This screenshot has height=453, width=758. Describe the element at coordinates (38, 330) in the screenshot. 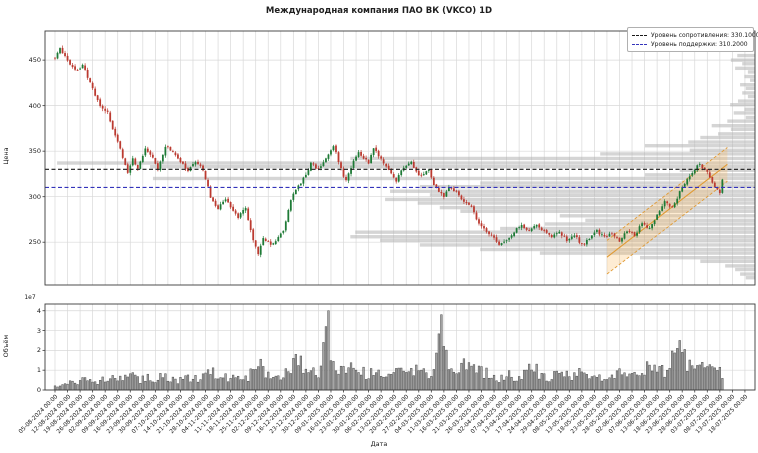

I see `volume-tick-label: 3` at that location.